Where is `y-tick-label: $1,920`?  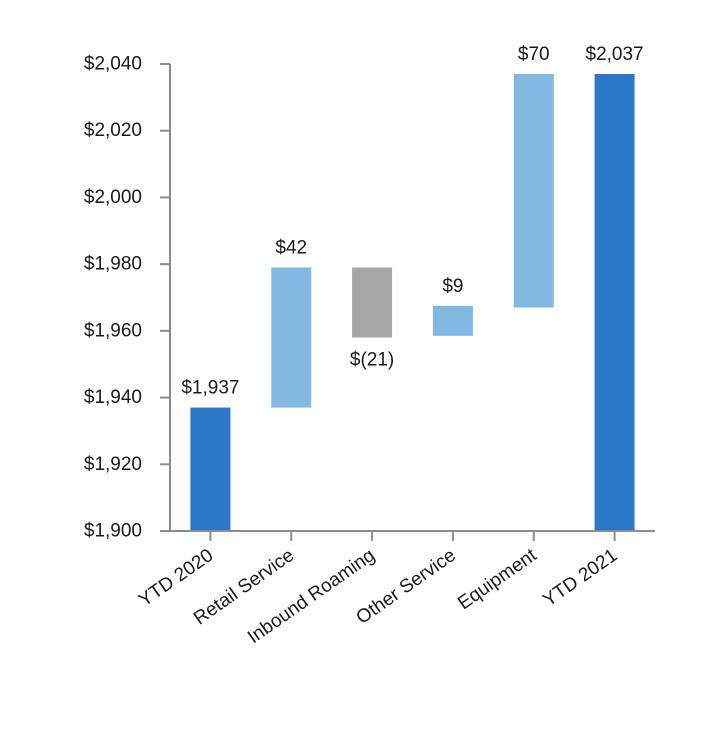
y-tick-label: $1,920 is located at coordinates (113, 464).